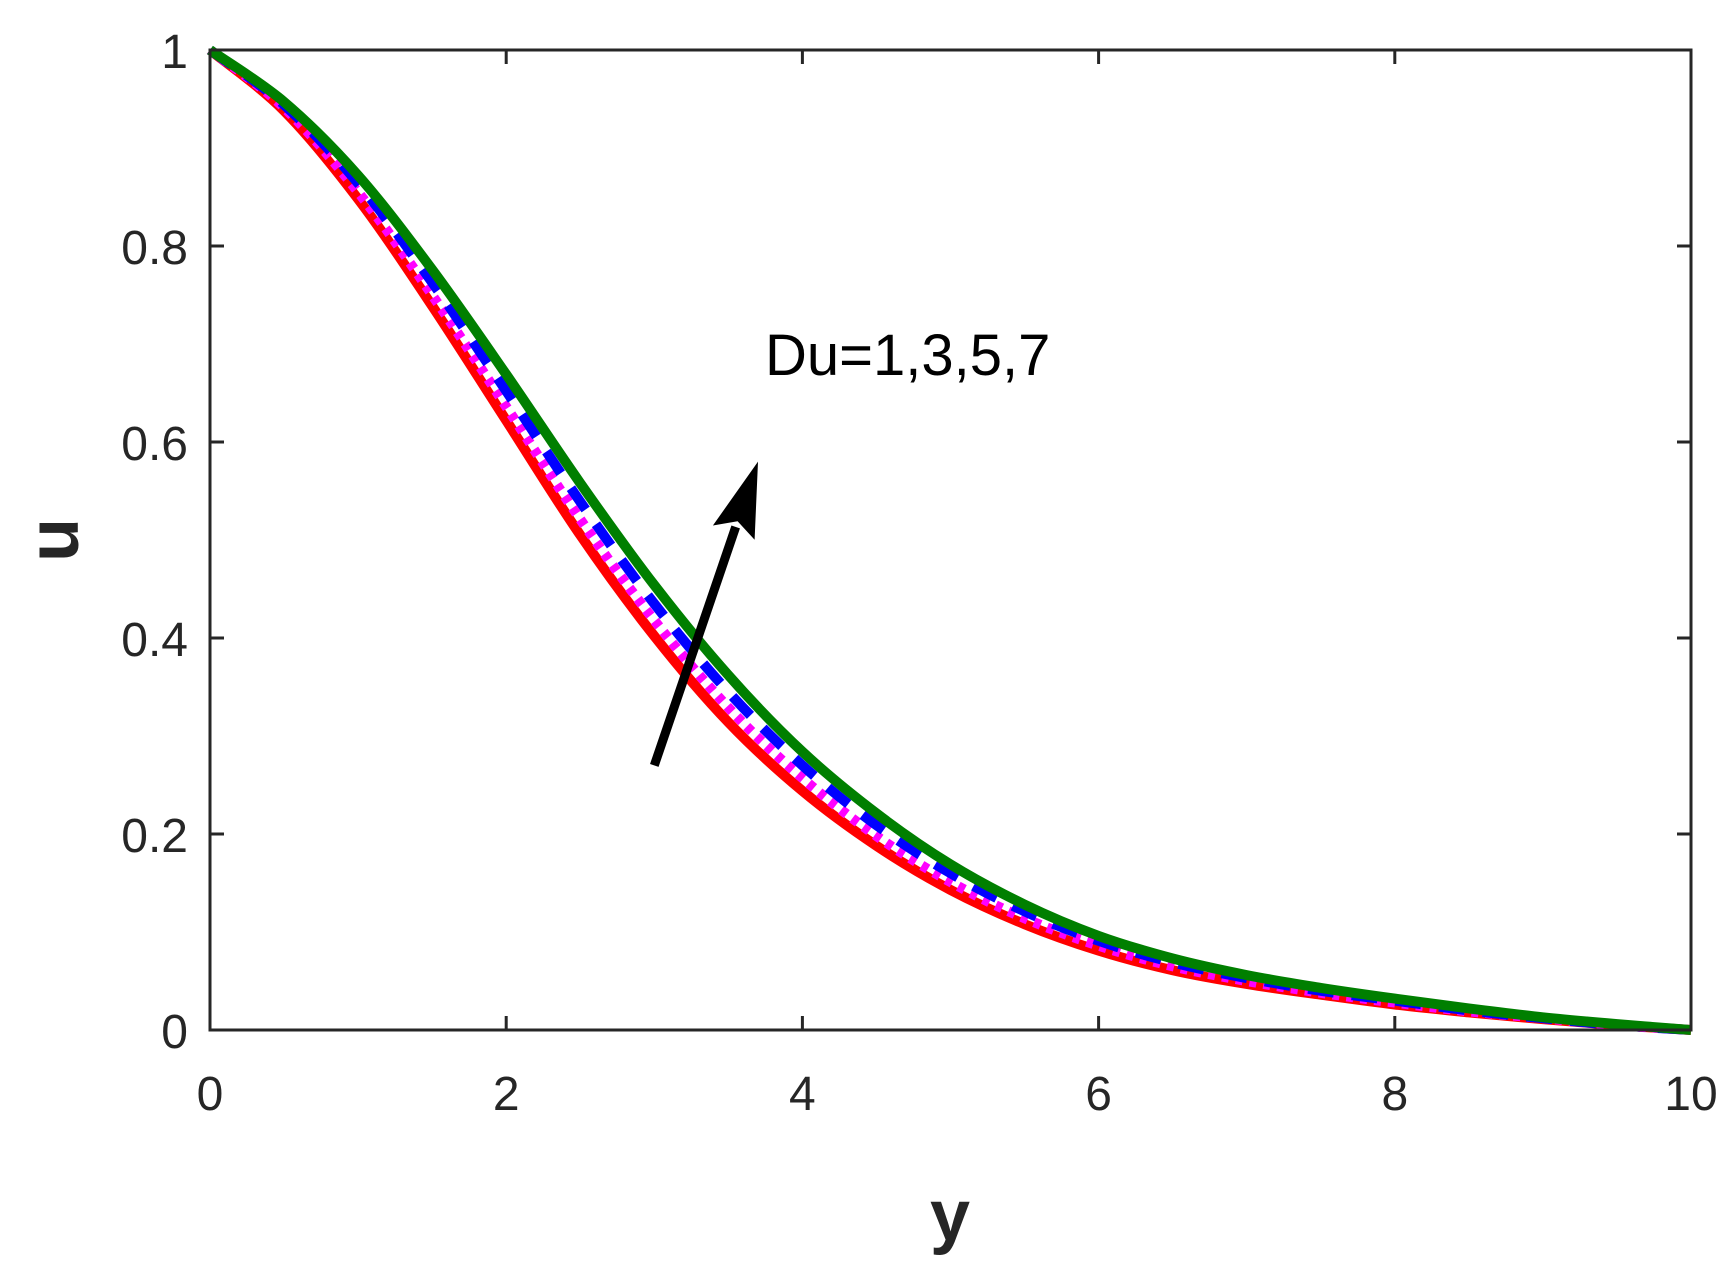 The height and width of the screenshot is (1288, 1731). What do you see at coordinates (210, 1094) in the screenshot?
I see `x-tick-label: 0` at bounding box center [210, 1094].